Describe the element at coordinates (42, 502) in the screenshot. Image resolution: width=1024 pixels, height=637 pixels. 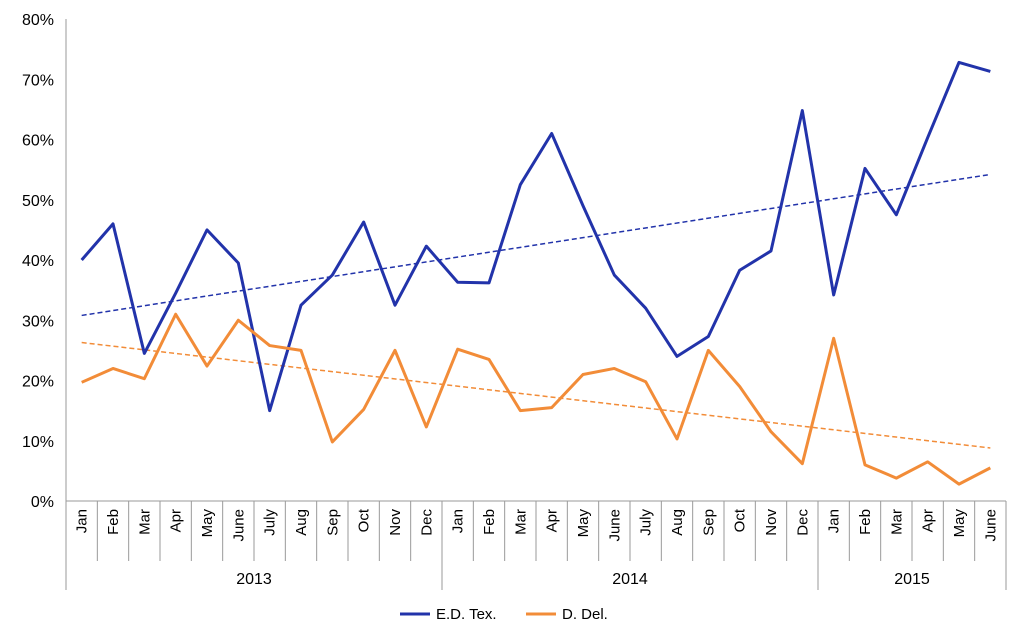
I see `y-tick-label: 0%` at that location.